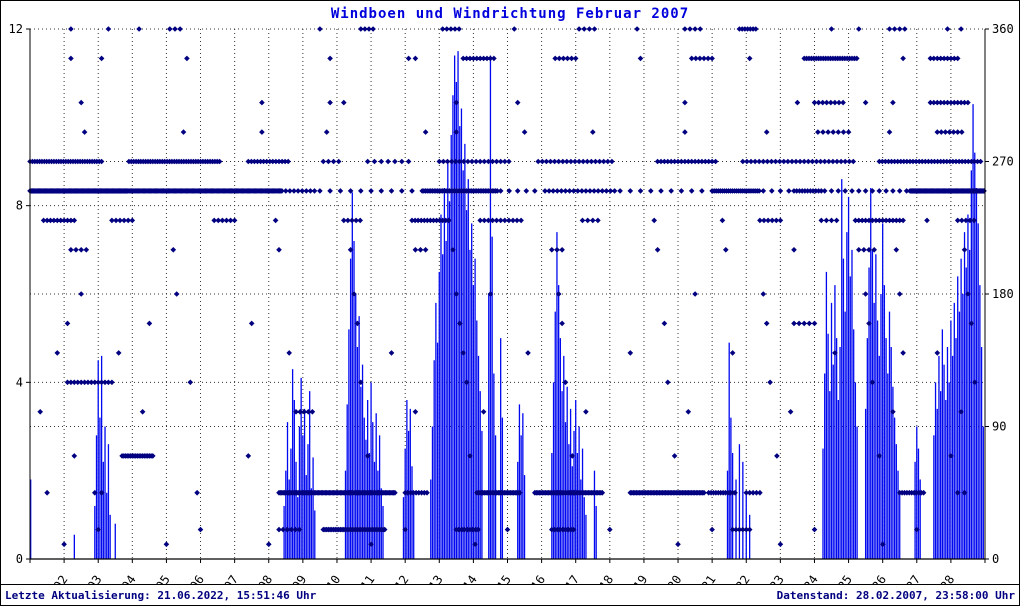 Image resolution: width=1020 pixels, height=606 pixels. I want to click on axis-tick-label: 22, so click(743, 578).